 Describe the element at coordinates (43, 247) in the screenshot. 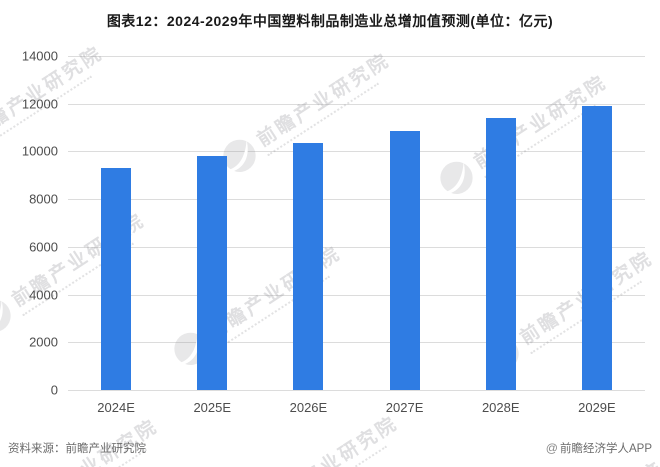

I see `y-tick-label-6000: 6000` at that location.